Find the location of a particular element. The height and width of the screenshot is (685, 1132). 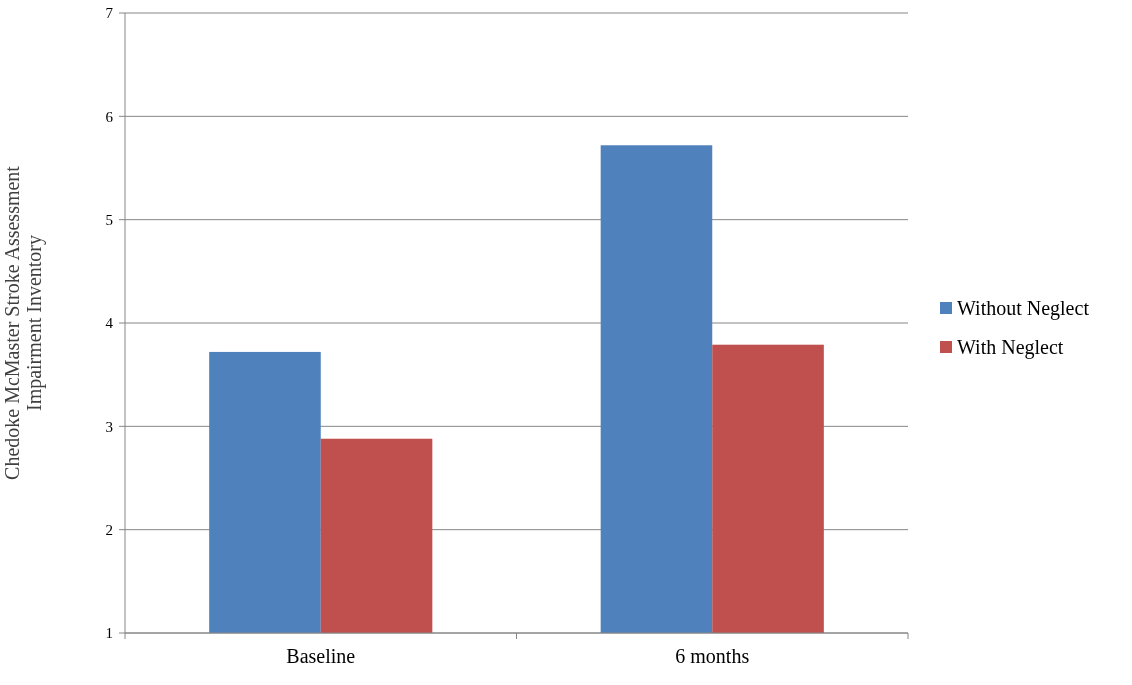

y-tick-label: 5 is located at coordinates (109, 219).